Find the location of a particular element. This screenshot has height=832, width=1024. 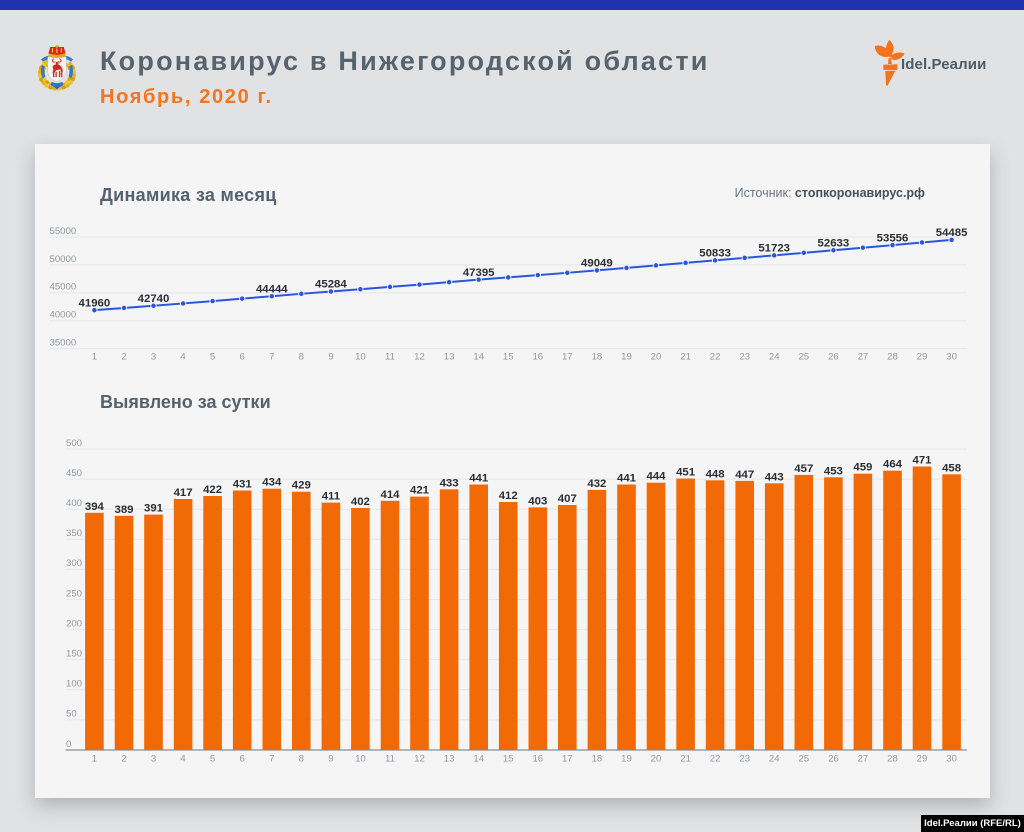

svg-text: 50833 is located at coordinates (715, 254).